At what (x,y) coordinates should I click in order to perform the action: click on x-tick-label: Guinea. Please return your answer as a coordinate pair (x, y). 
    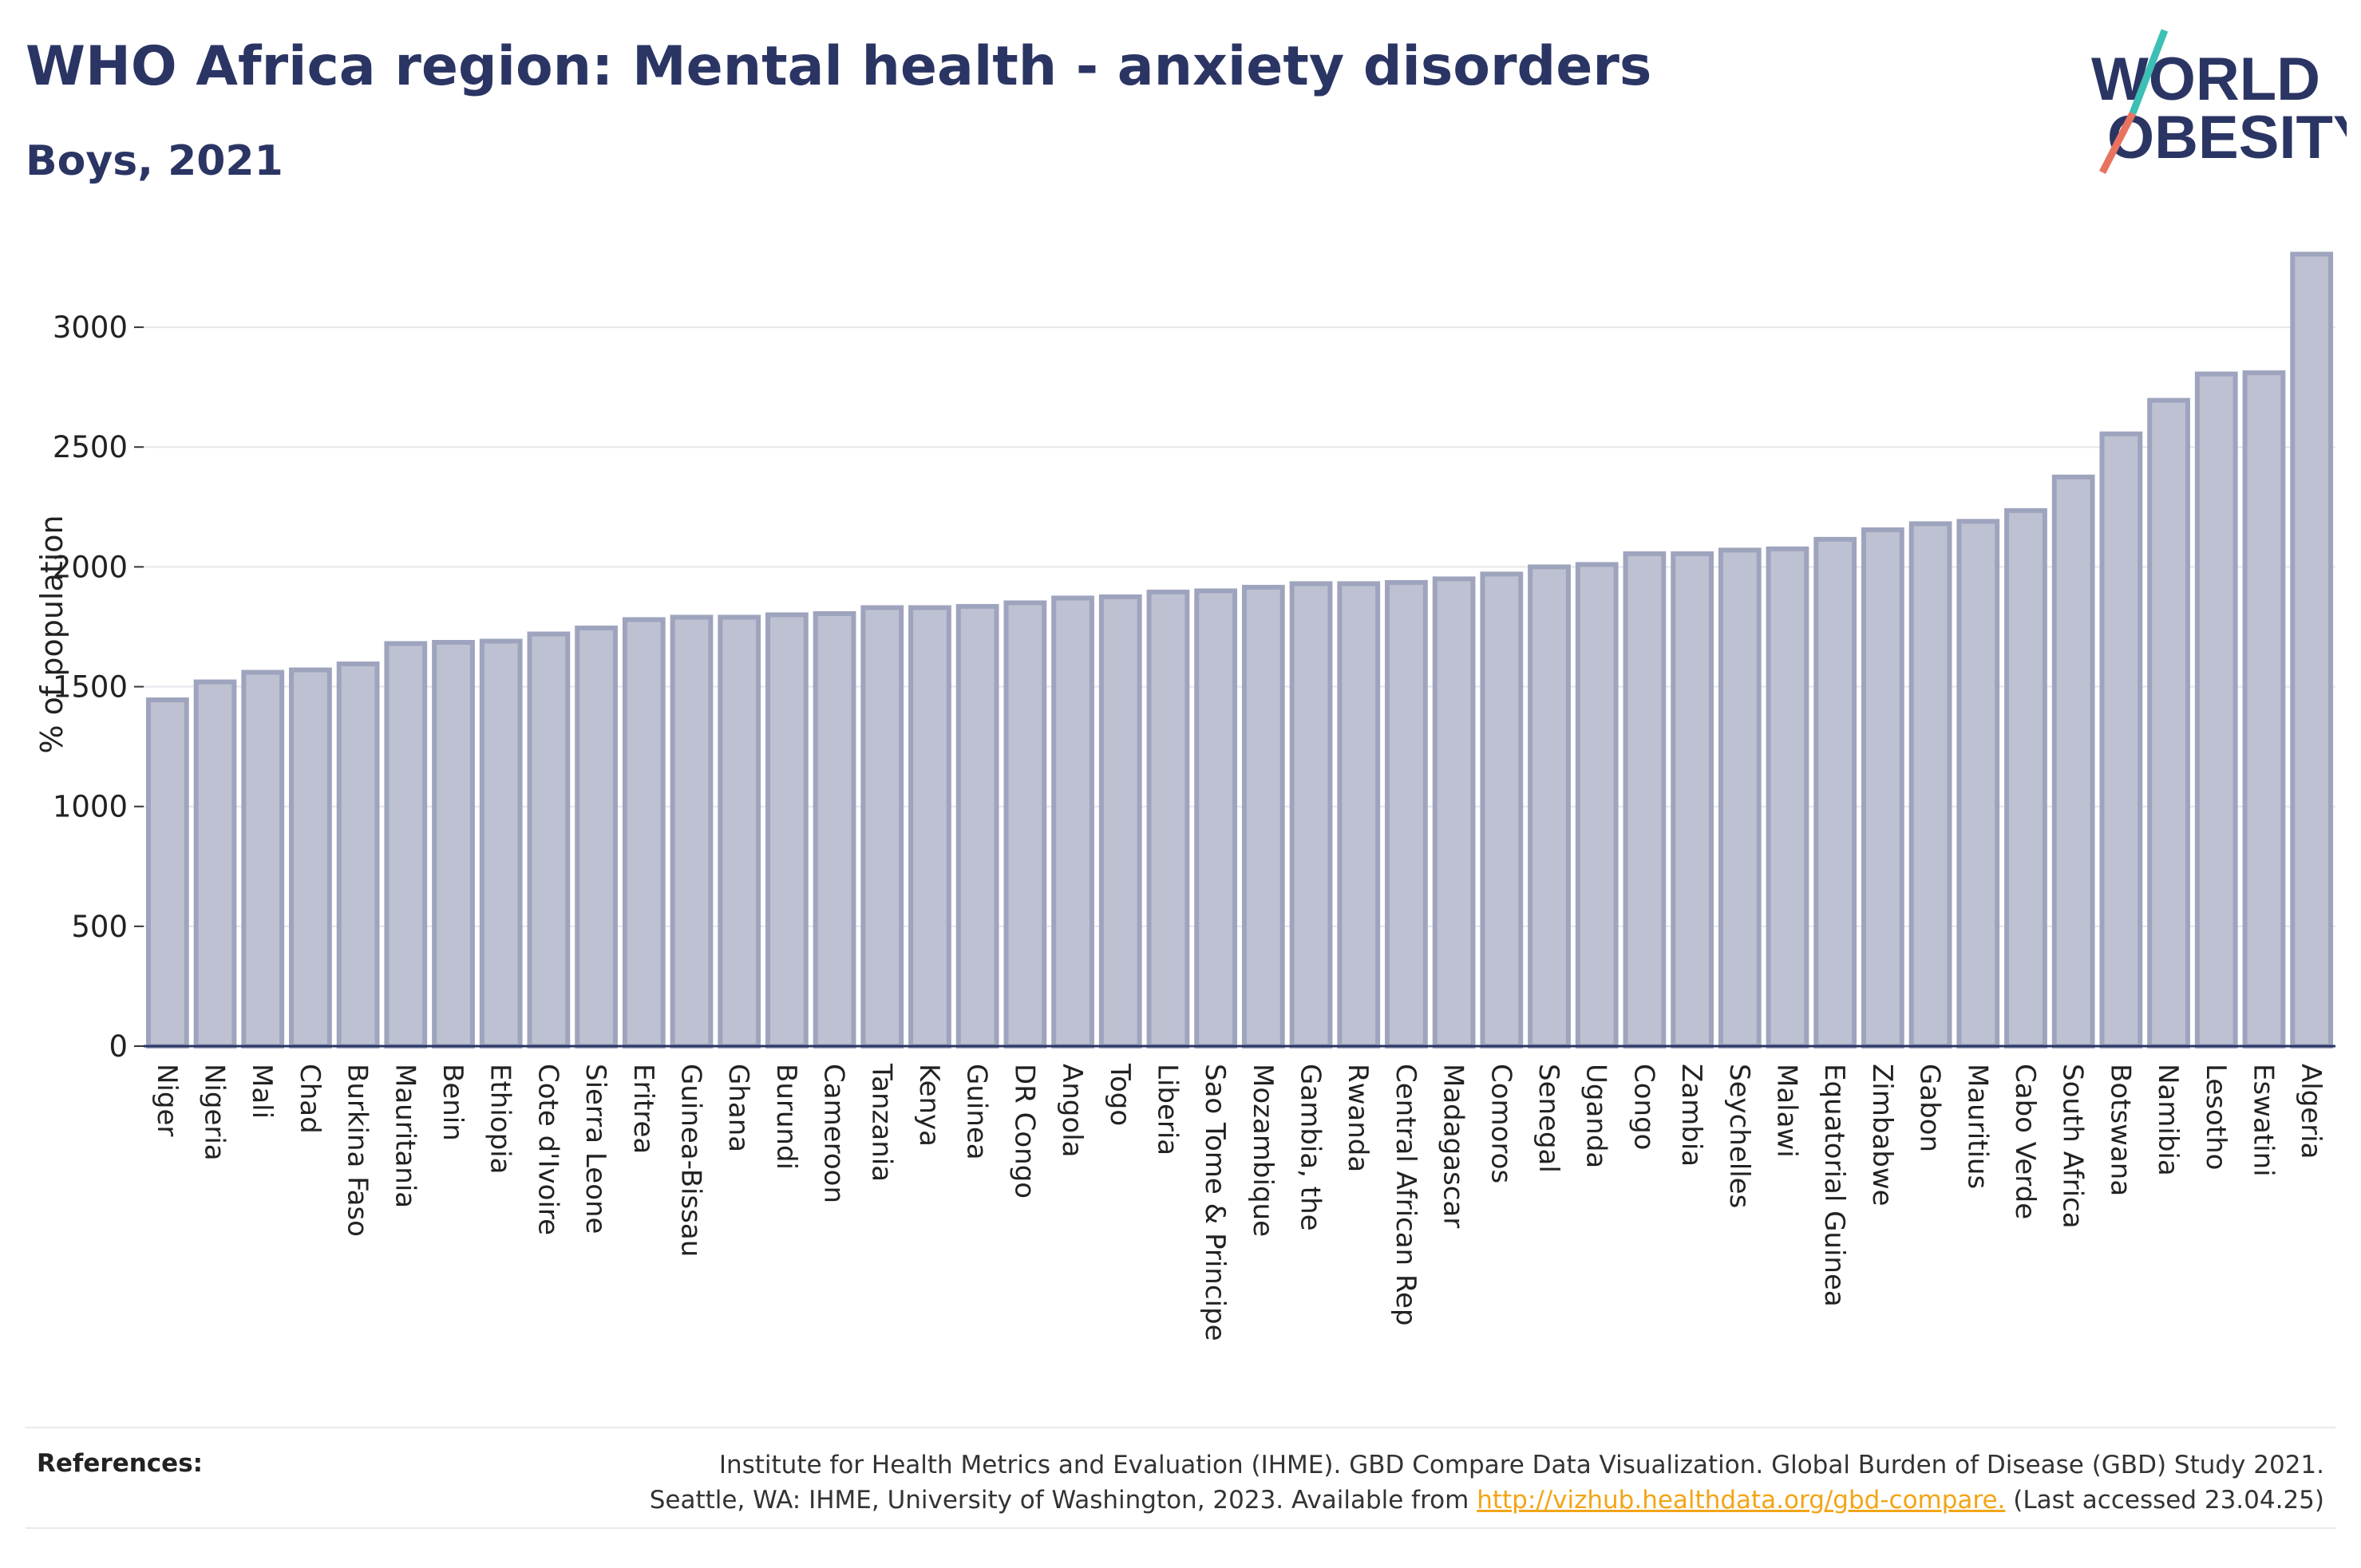
    Looking at the image, I should click on (977, 1112).